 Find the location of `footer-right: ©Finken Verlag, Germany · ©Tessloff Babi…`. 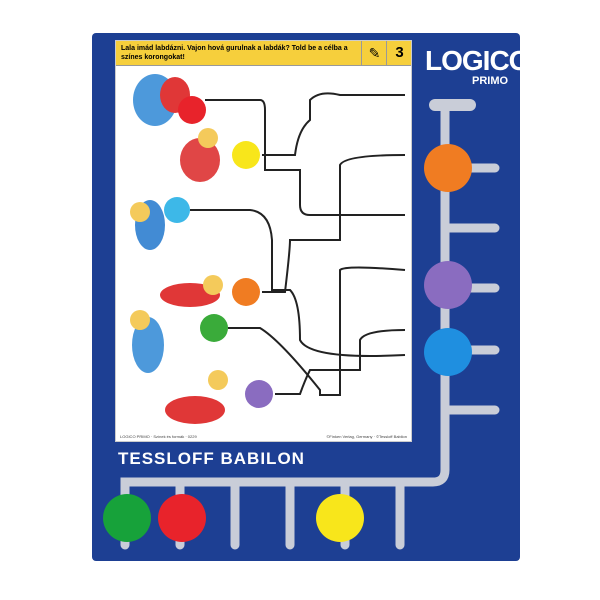

footer-right: ©Finken Verlag, Germany · ©Tessloff Babi… is located at coordinates (366, 436).